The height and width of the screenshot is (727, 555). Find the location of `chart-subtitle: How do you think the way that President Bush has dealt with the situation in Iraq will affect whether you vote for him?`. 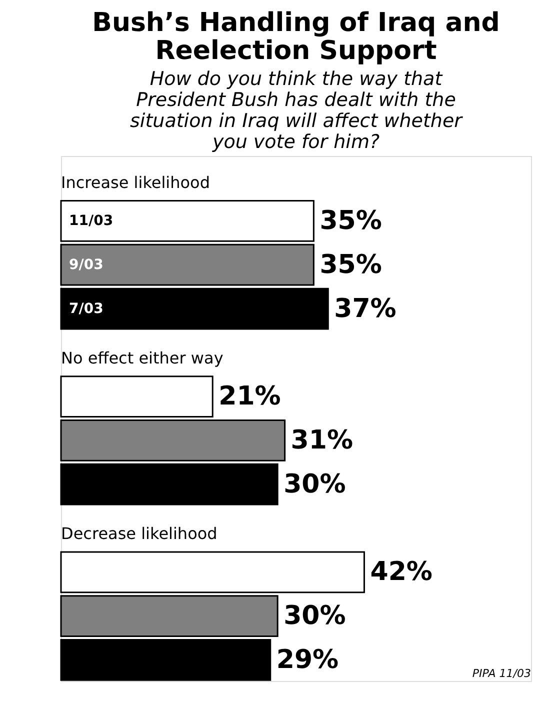

chart-subtitle: How do you think the way that President Bush has dealt with the situation in Iraq will affect whether you vote for him? is located at coordinates (297, 110).